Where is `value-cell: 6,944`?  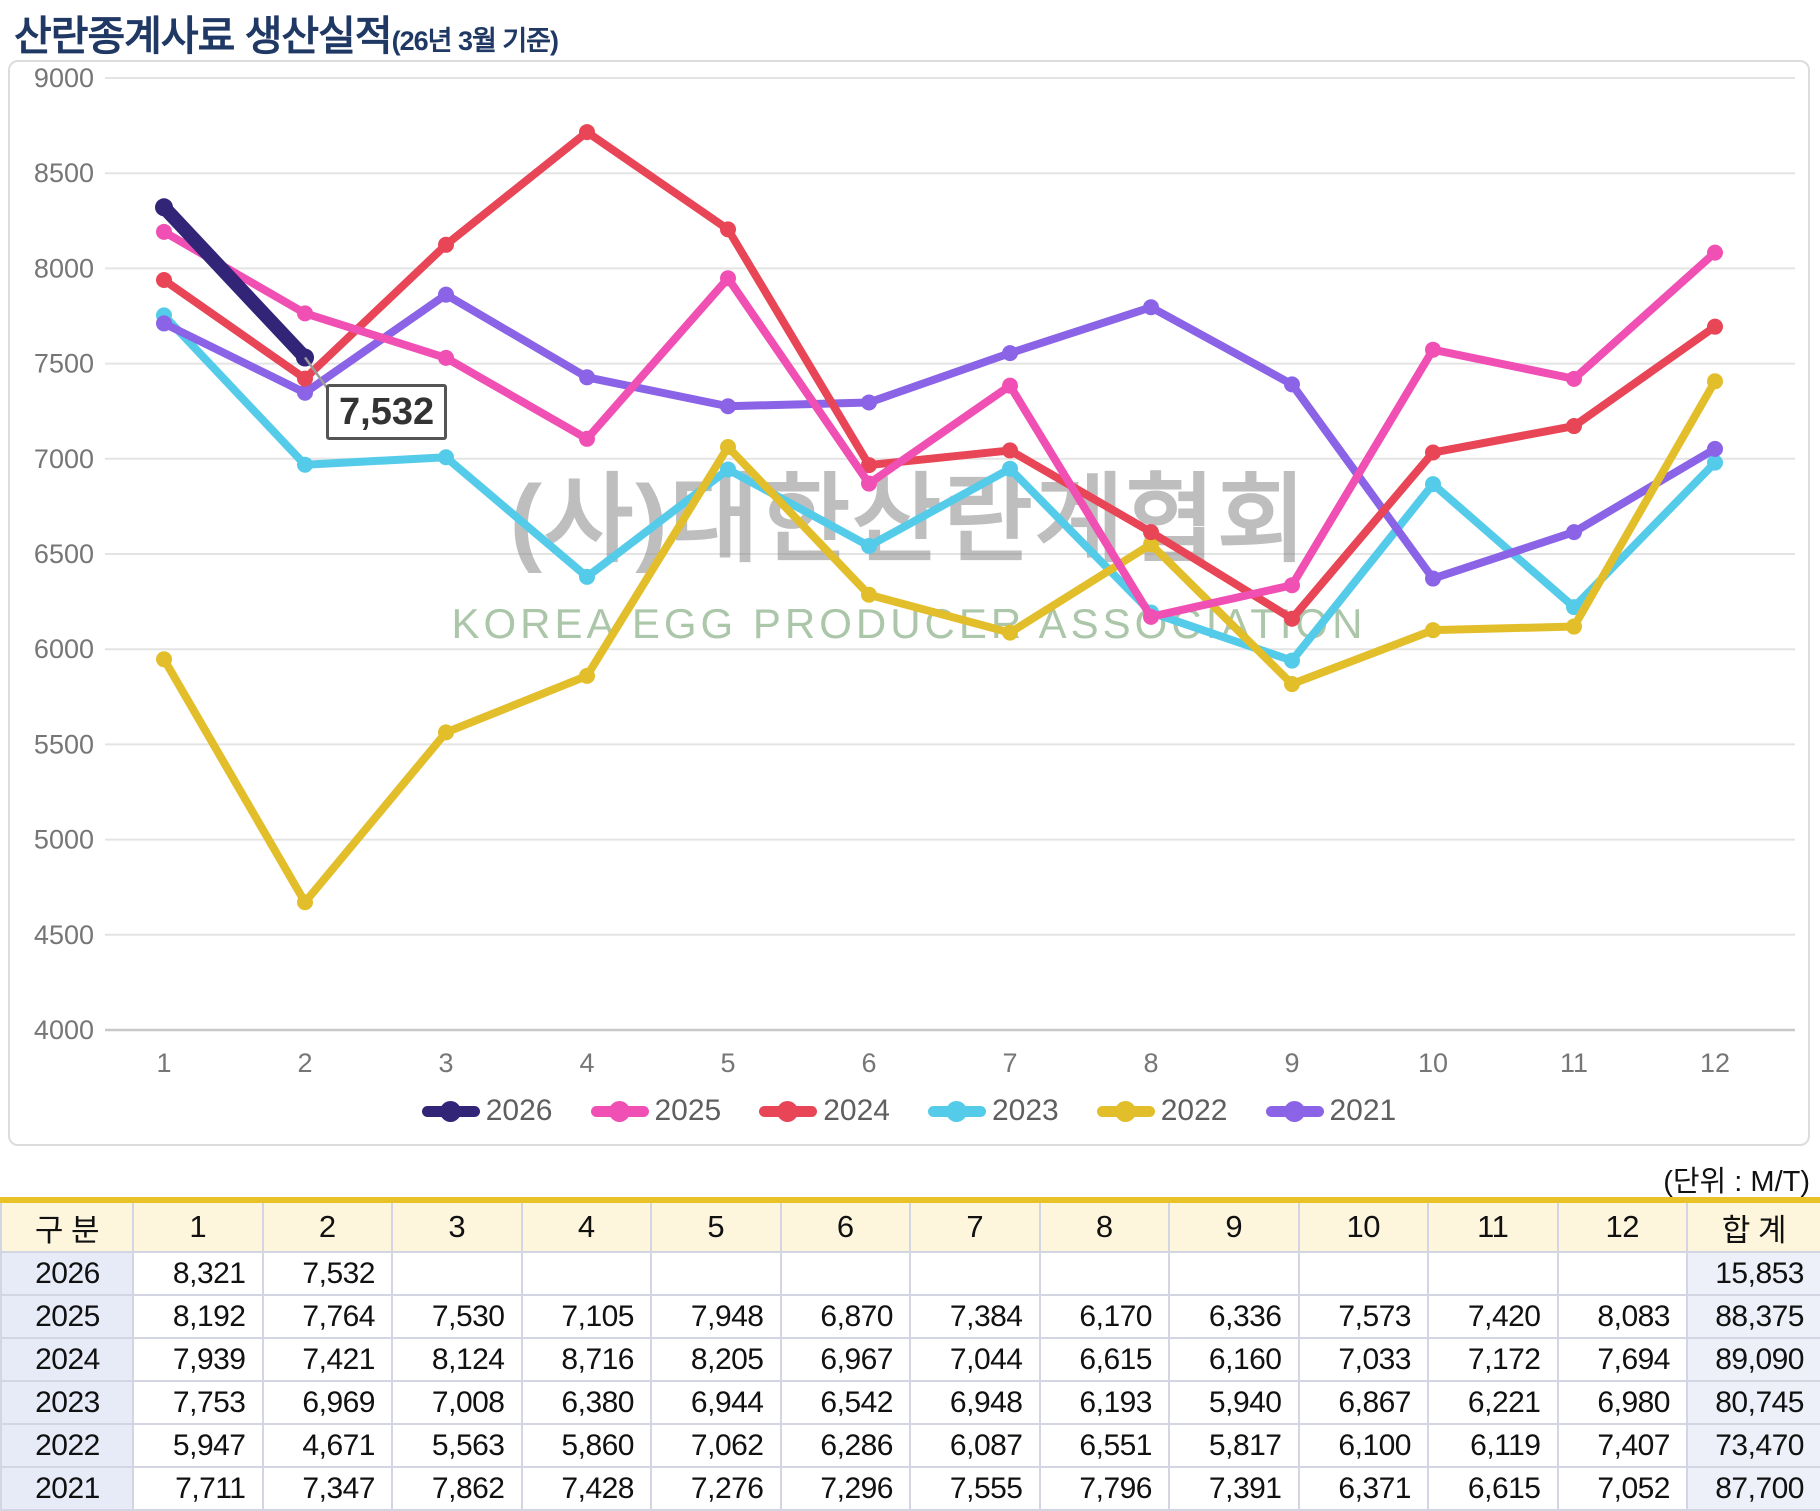 value-cell: 6,944 is located at coordinates (716, 1402).